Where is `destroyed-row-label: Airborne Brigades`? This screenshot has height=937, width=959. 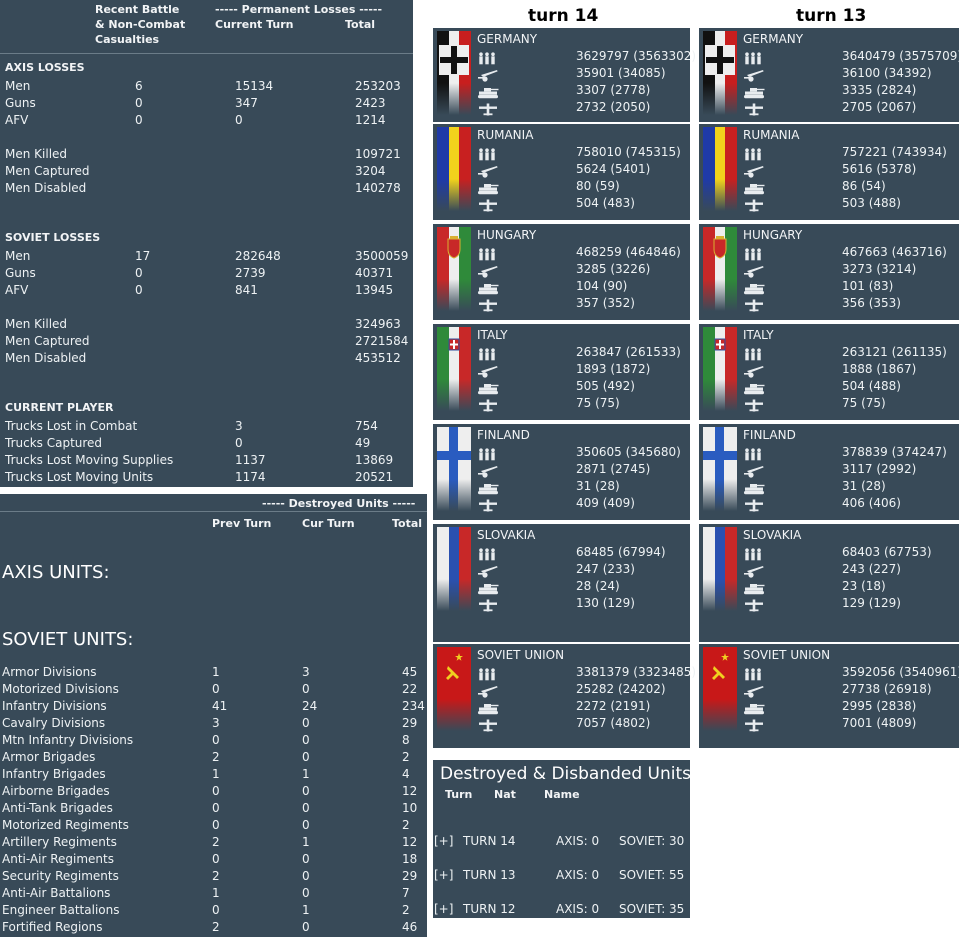 destroyed-row-label: Airborne Brigades is located at coordinates (56, 791).